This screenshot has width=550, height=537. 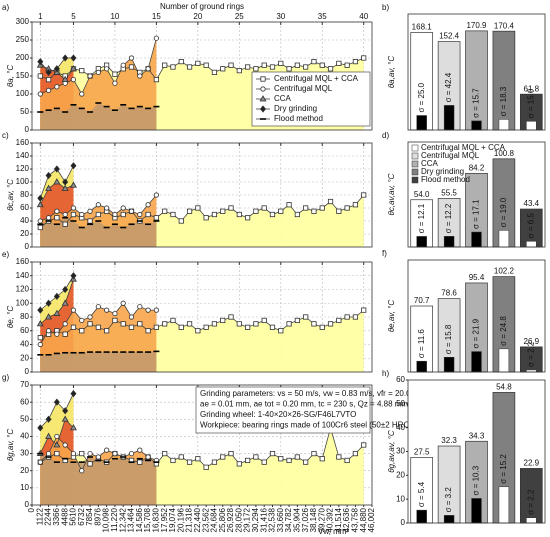 What do you see at coordinates (311, 99) in the screenshot?
I see `legend-box` at bounding box center [311, 99].